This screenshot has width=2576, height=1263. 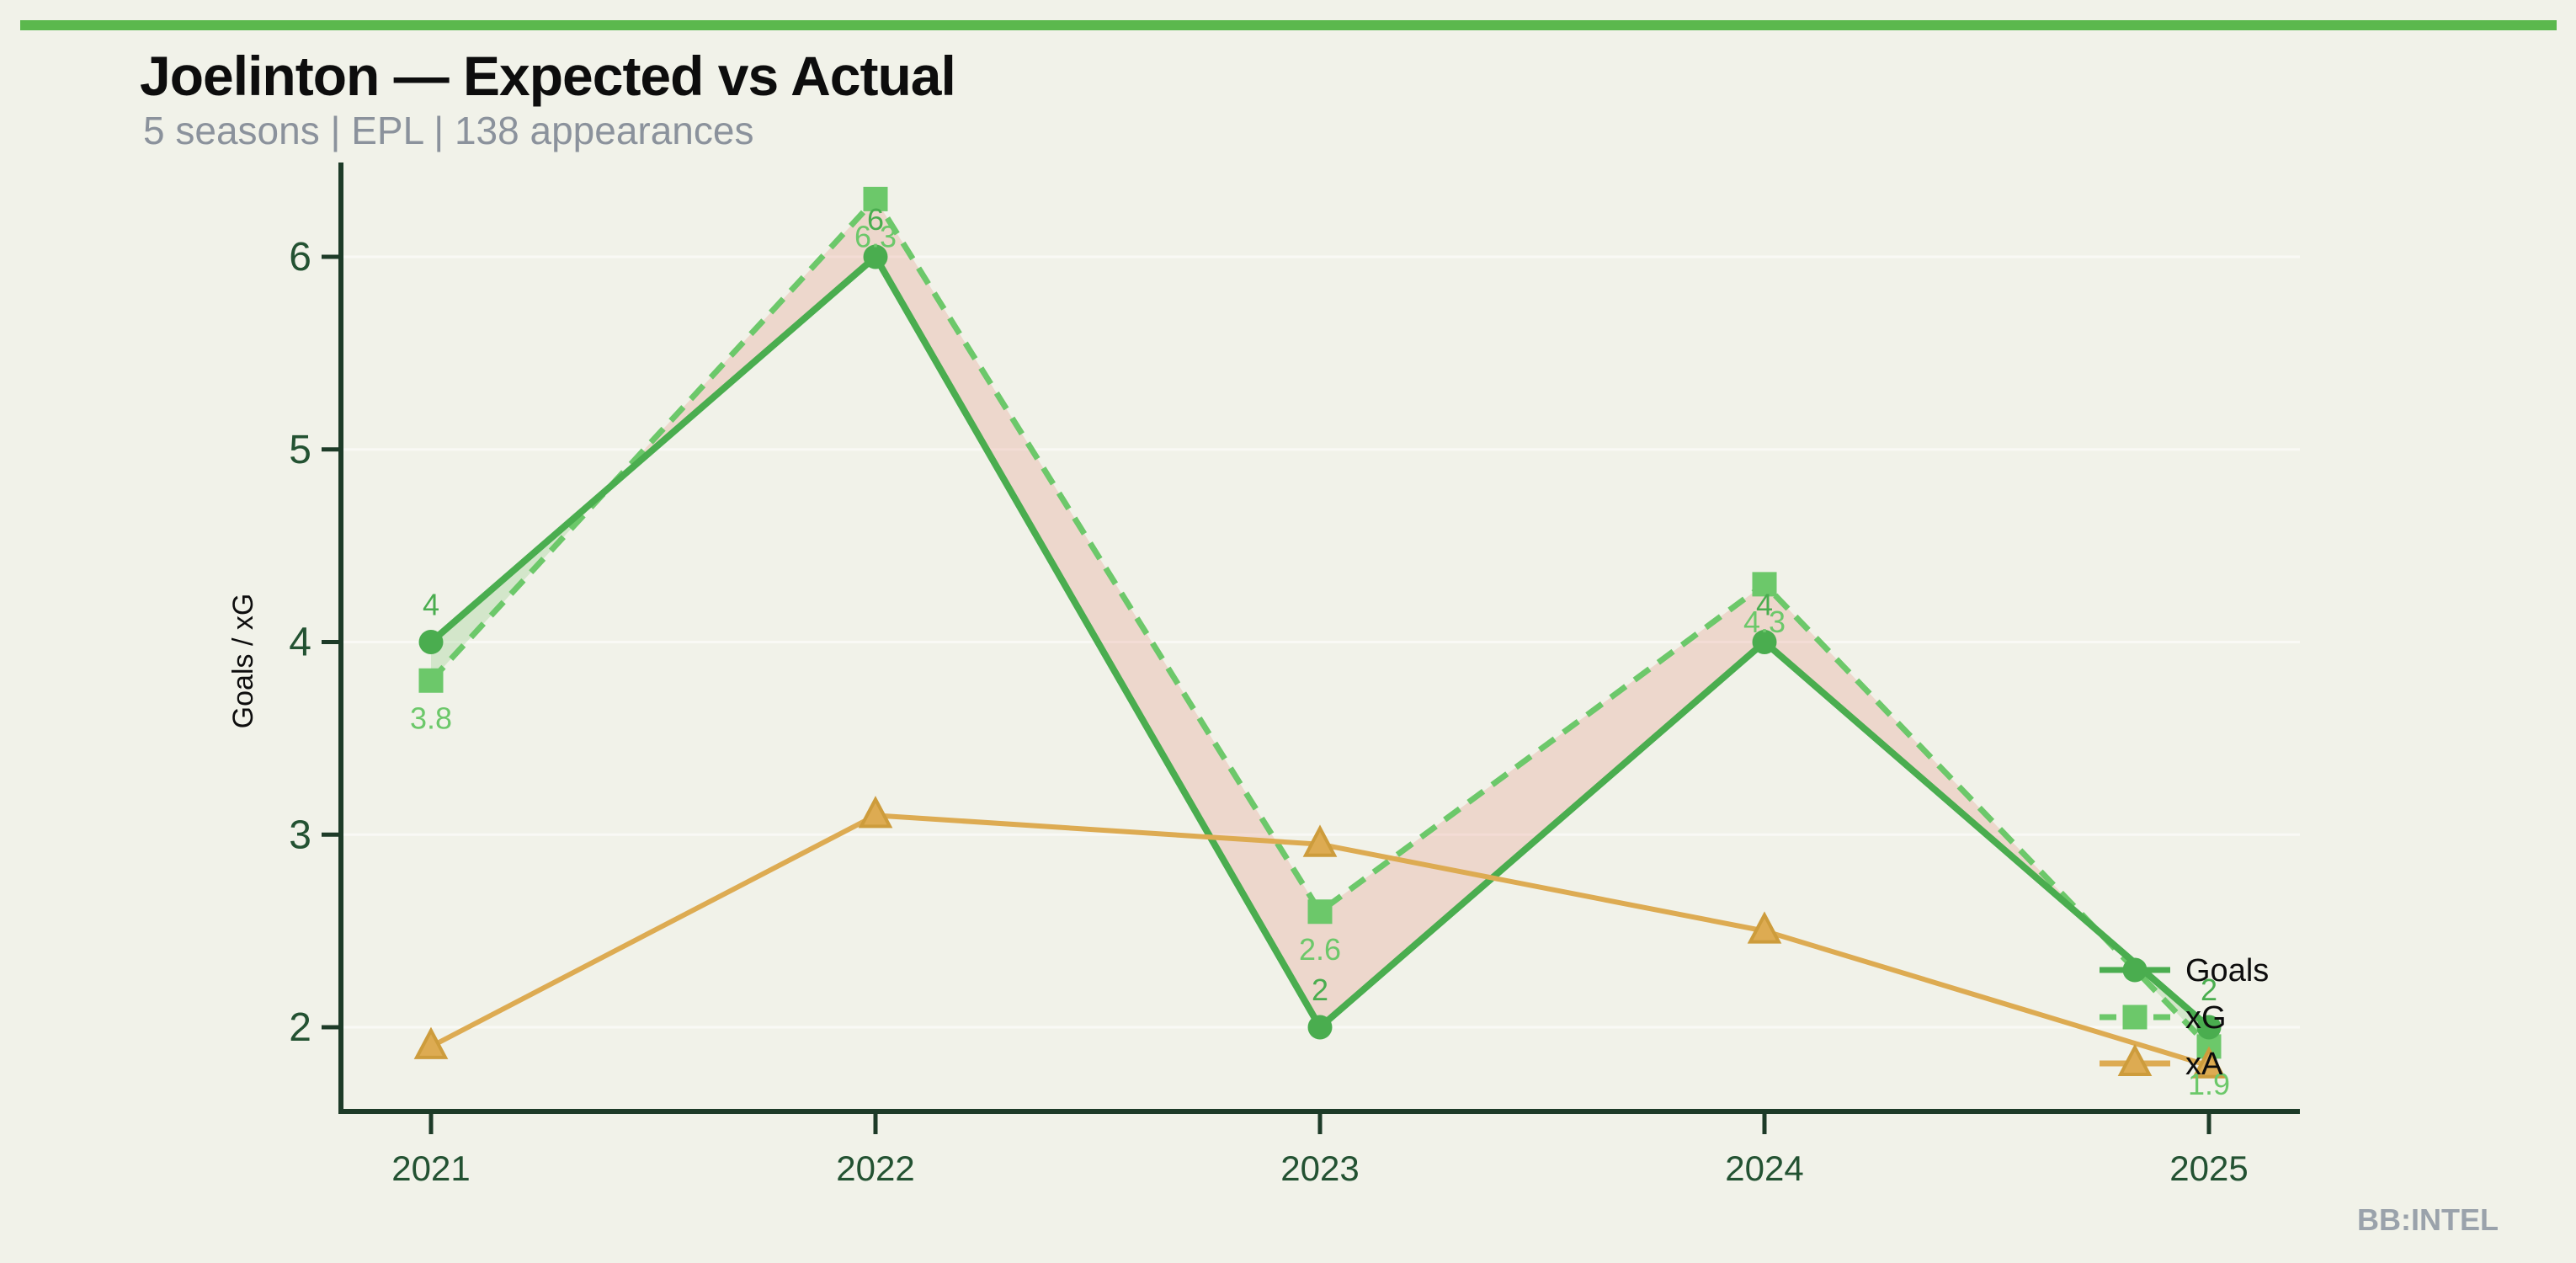 I want to click on y-tick-label: 4, so click(x=300, y=643).